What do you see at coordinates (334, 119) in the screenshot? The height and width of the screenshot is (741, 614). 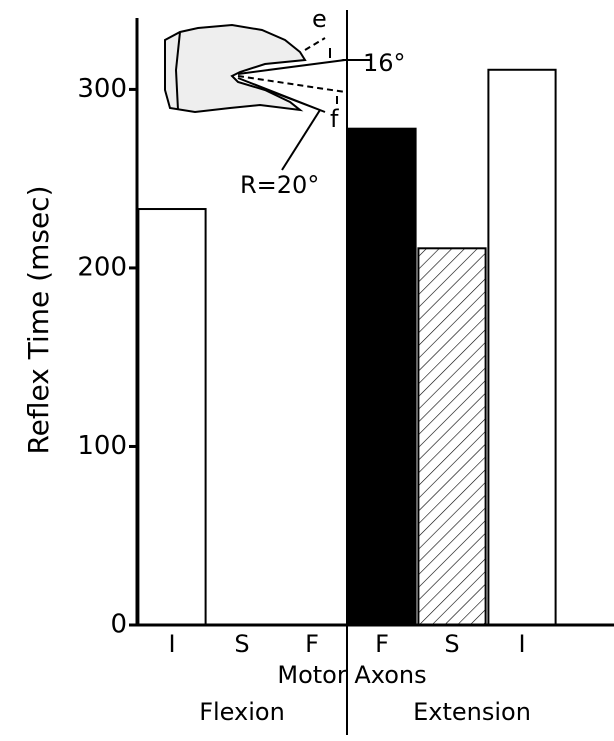 I see `annotation: f` at bounding box center [334, 119].